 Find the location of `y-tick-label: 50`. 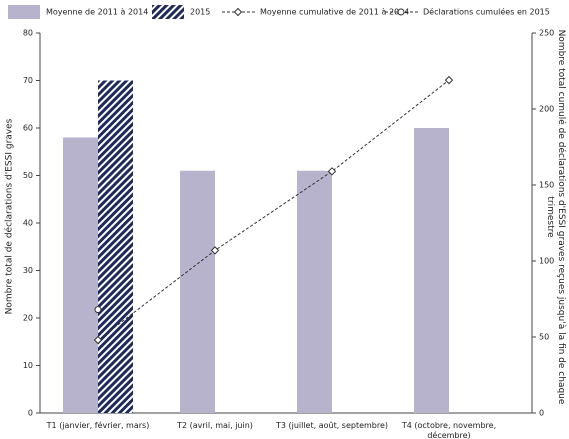

y-tick-label: 50 is located at coordinates (28, 175).